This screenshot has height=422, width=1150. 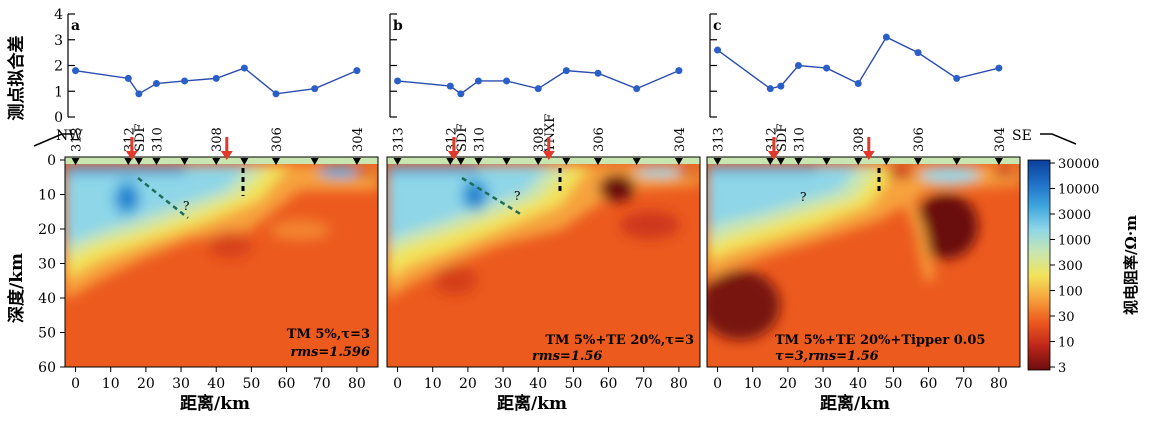 What do you see at coordinates (880, 348) in the screenshot?
I see `legend-c: TM 5%+TE 20%+Tipper 0.05 τ=3,rms=1.56` at bounding box center [880, 348].